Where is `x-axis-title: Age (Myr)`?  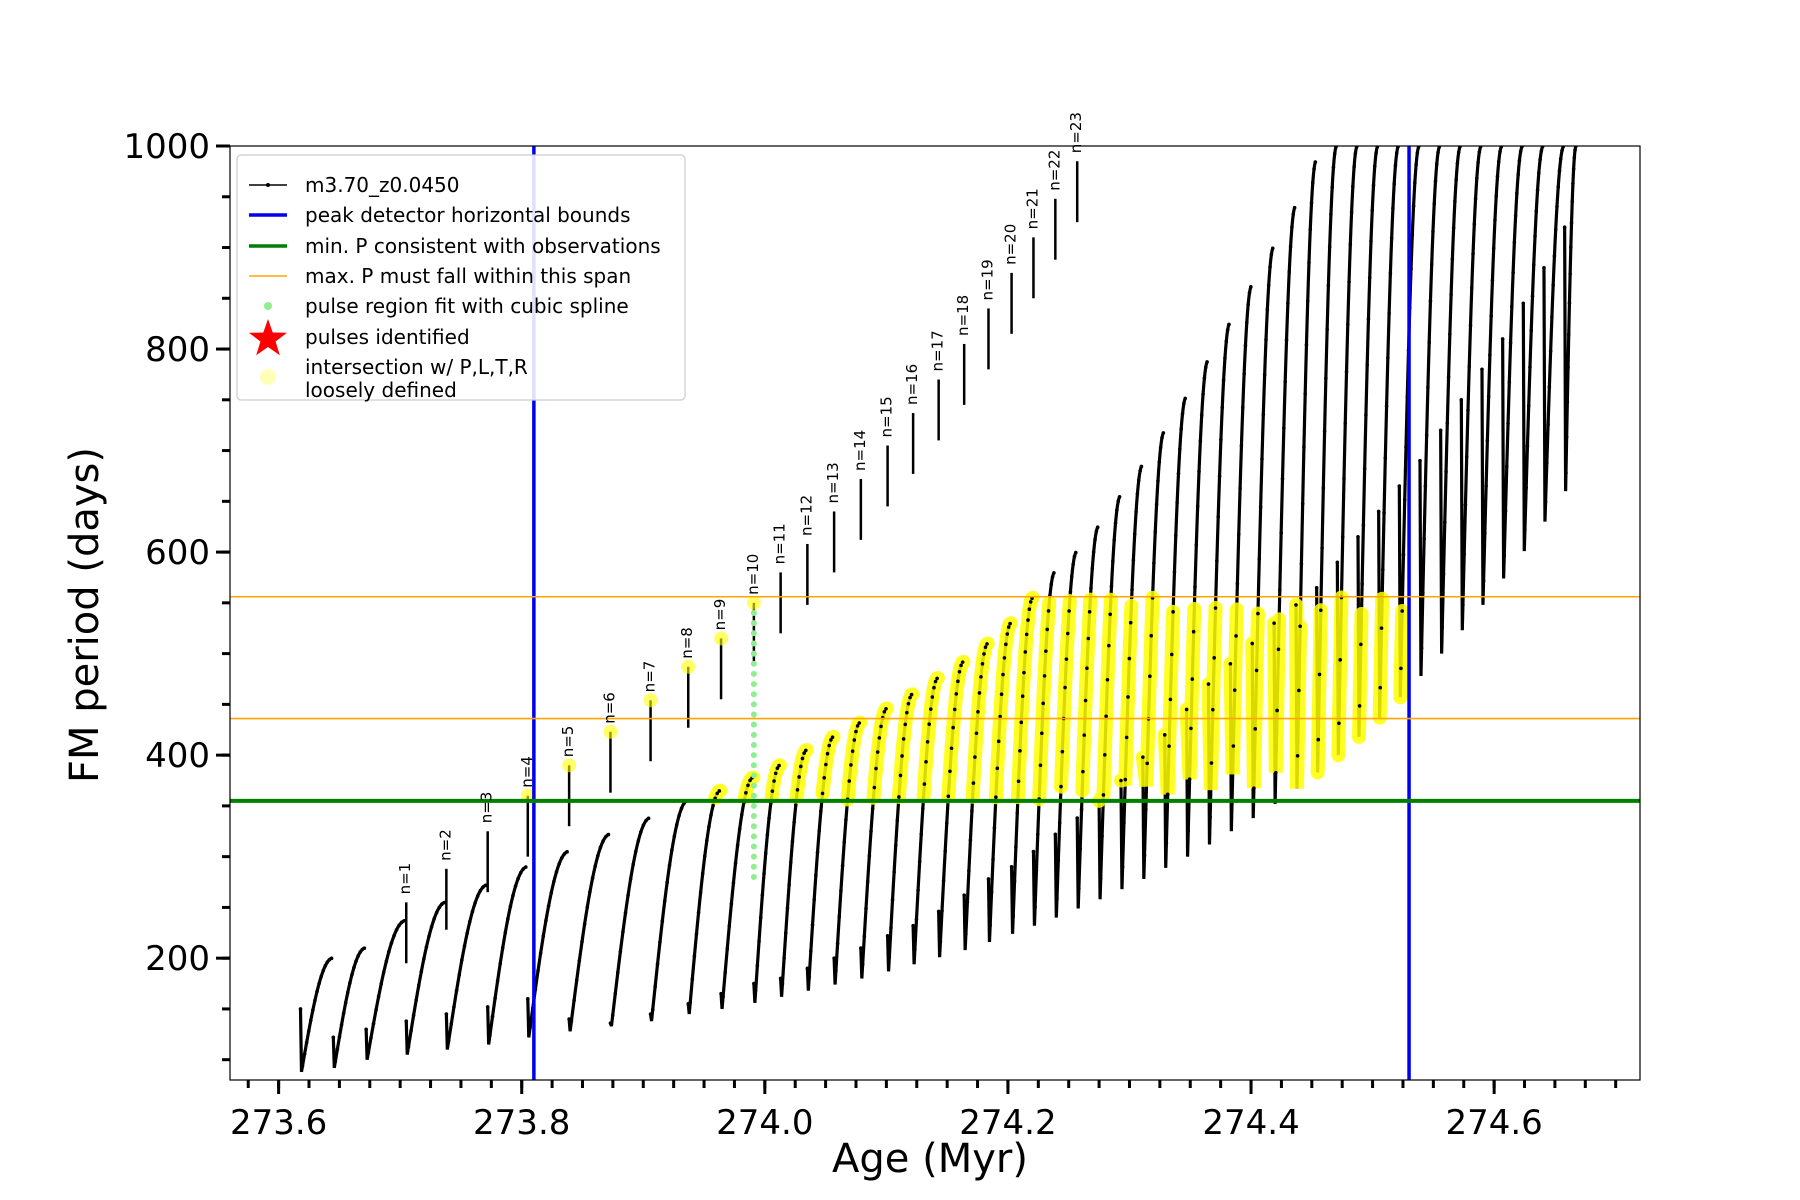
x-axis-title: Age (Myr) is located at coordinates (930, 1159).